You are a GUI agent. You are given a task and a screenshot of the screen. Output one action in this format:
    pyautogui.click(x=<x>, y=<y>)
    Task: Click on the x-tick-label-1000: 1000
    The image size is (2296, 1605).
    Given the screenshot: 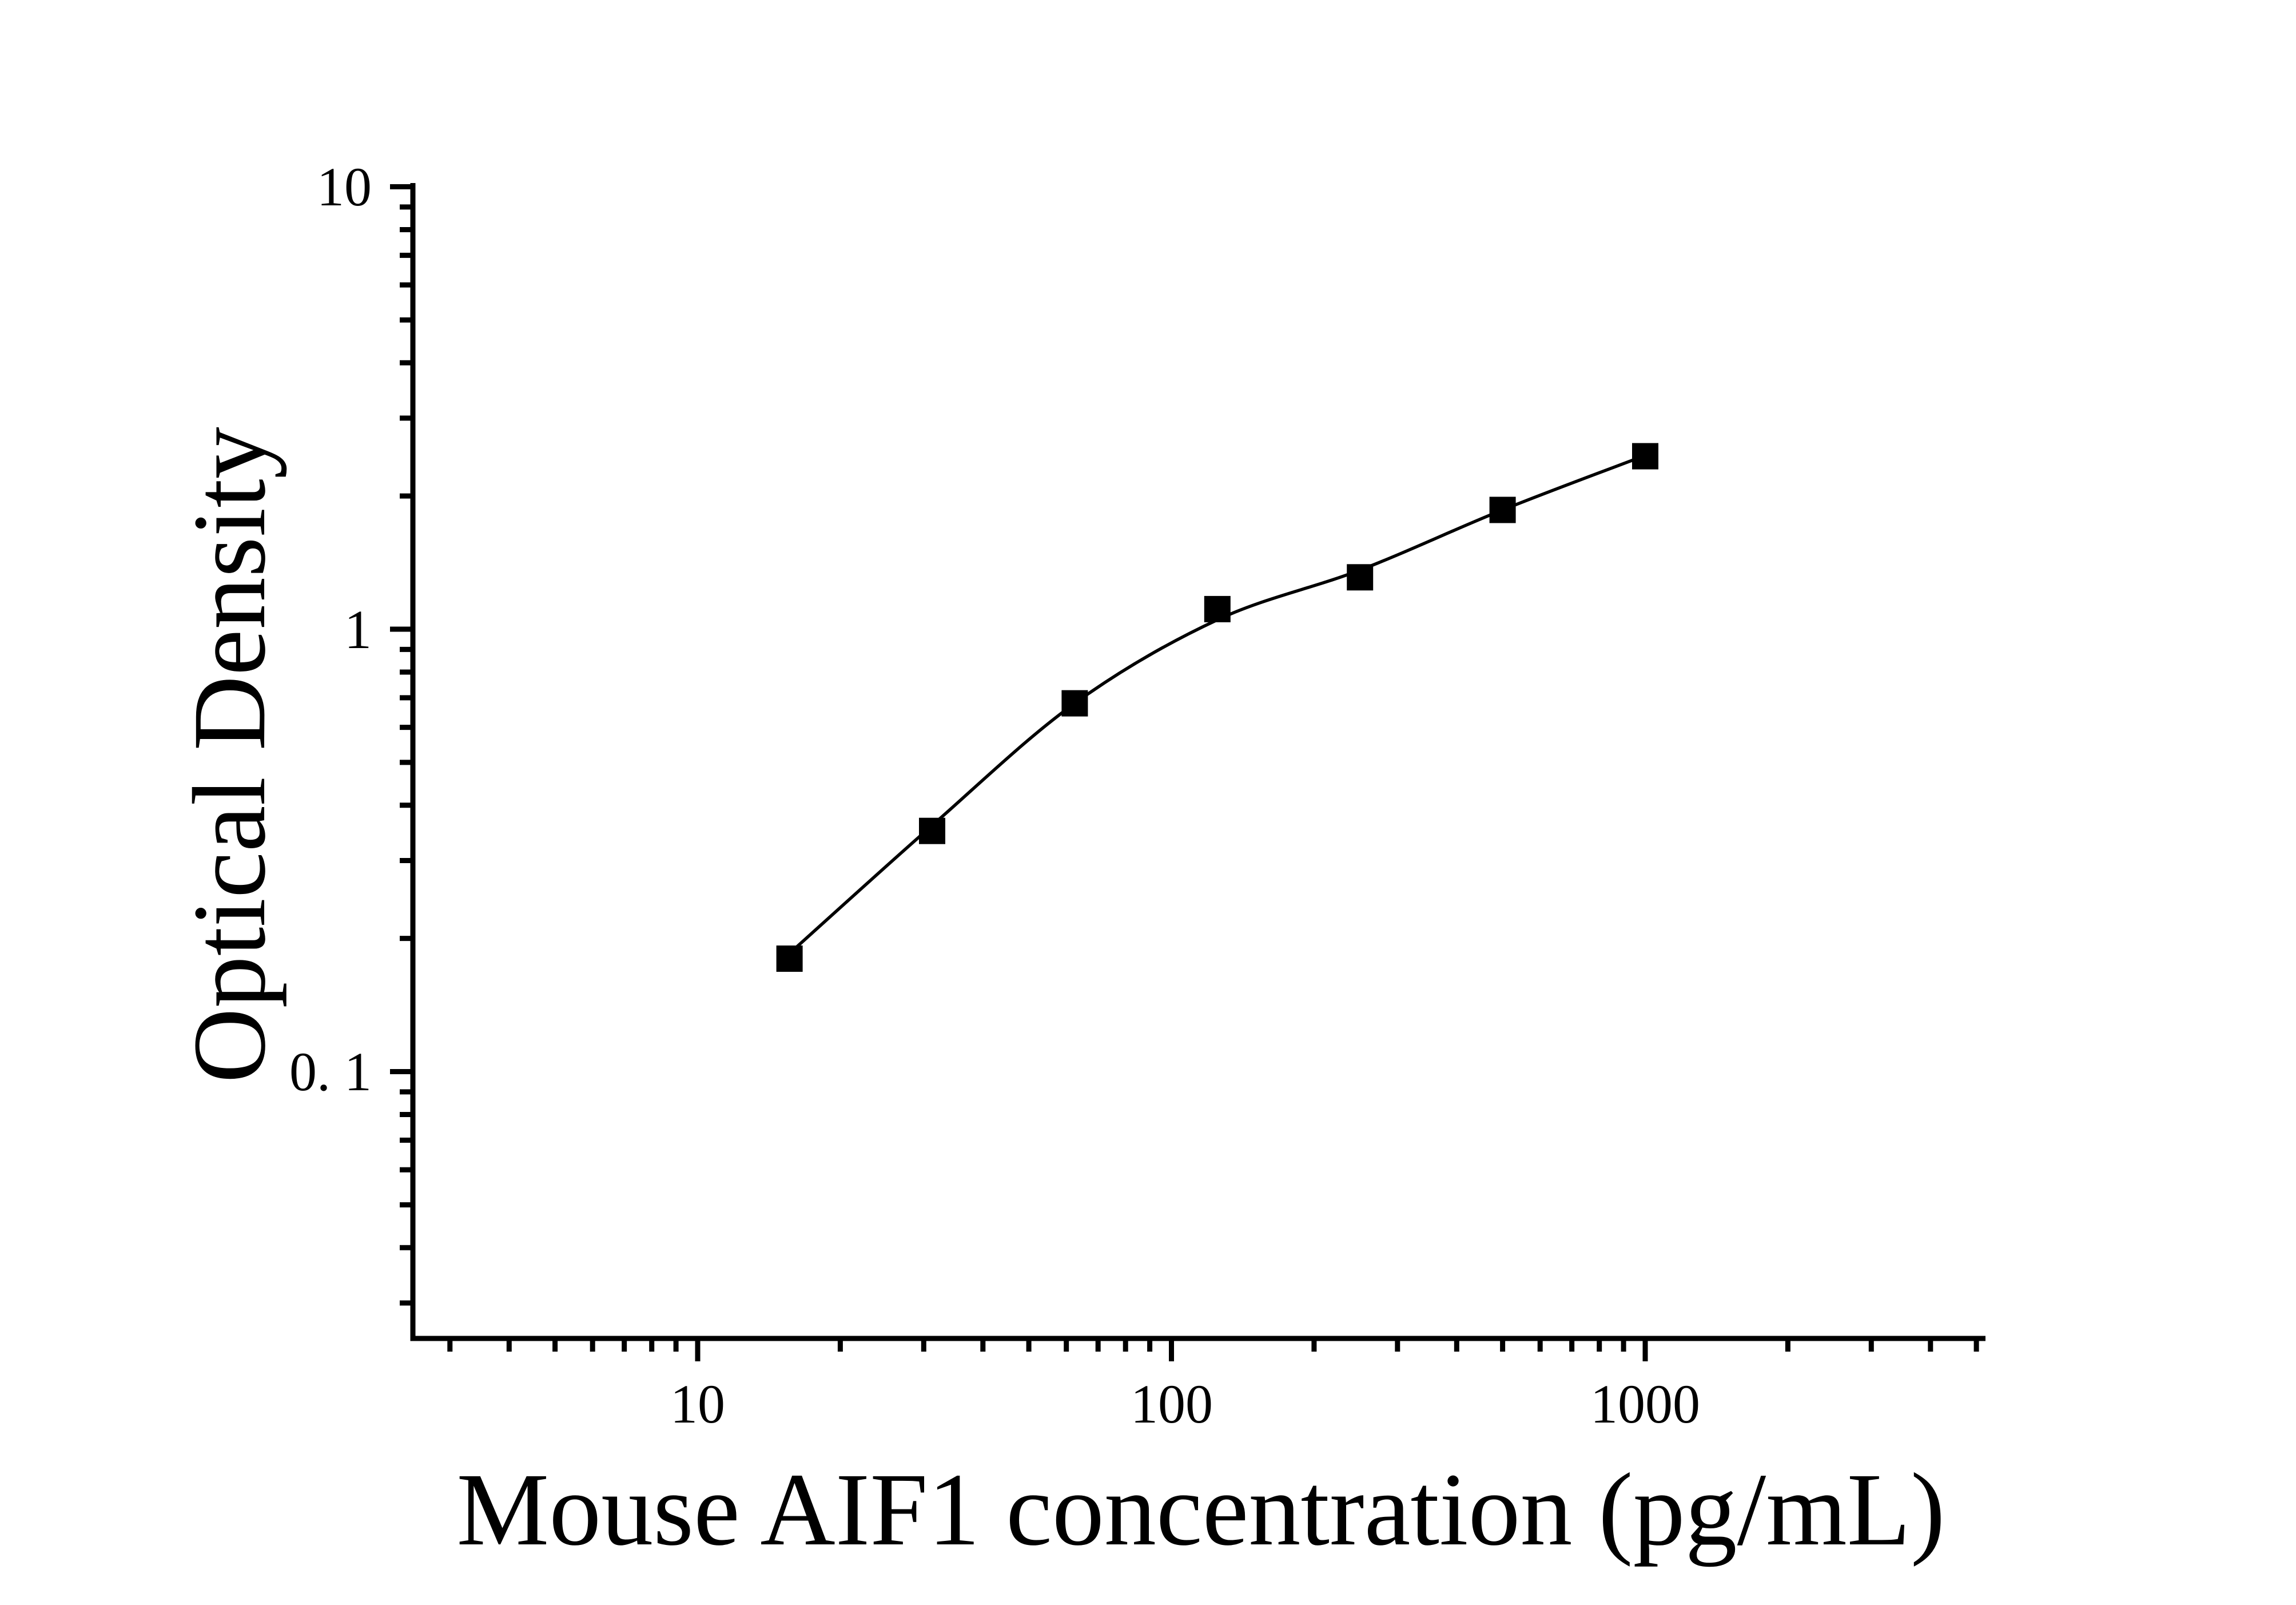 What is the action you would take?
    pyautogui.click(x=1645, y=1404)
    